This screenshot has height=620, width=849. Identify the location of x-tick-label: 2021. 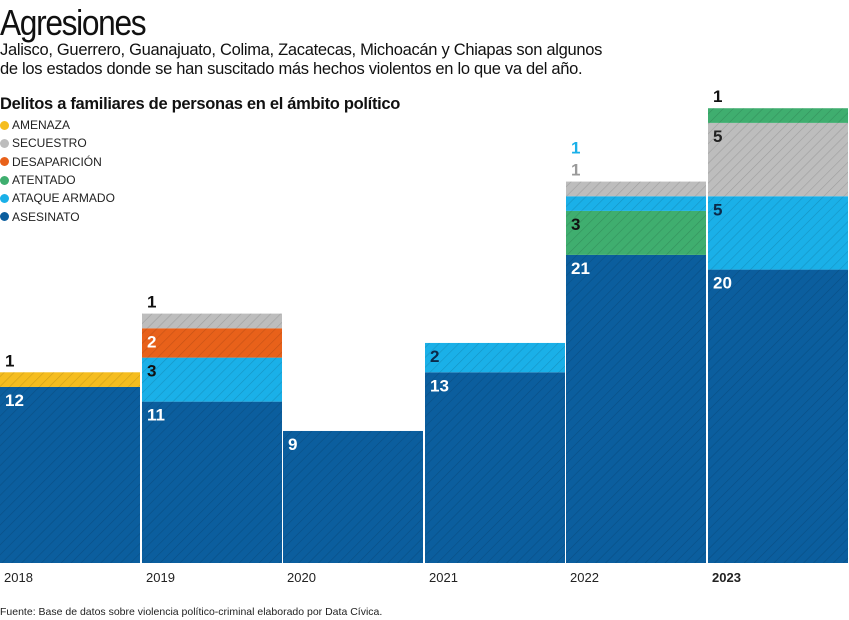
(443, 577).